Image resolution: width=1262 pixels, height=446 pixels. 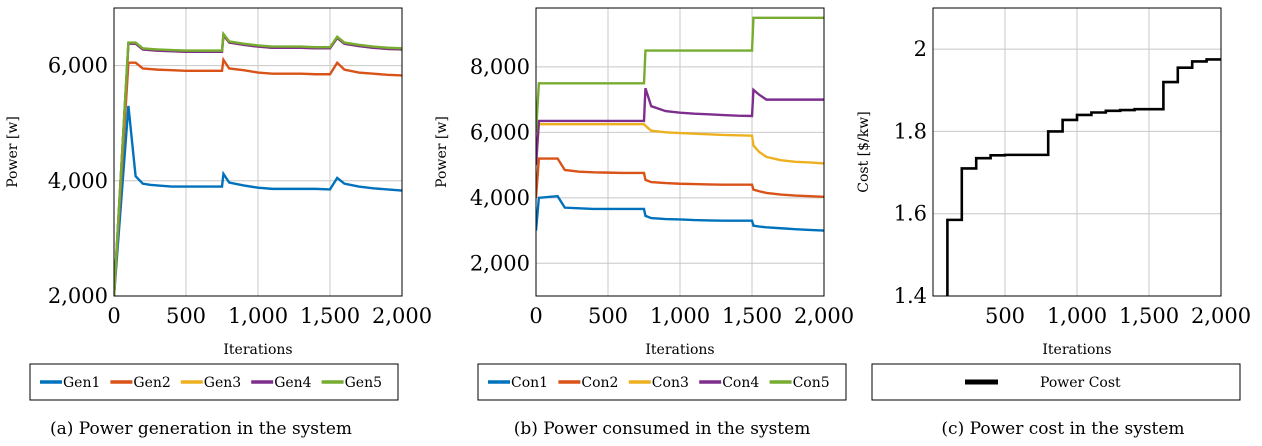 I want to click on legend-box, so click(x=1056, y=382).